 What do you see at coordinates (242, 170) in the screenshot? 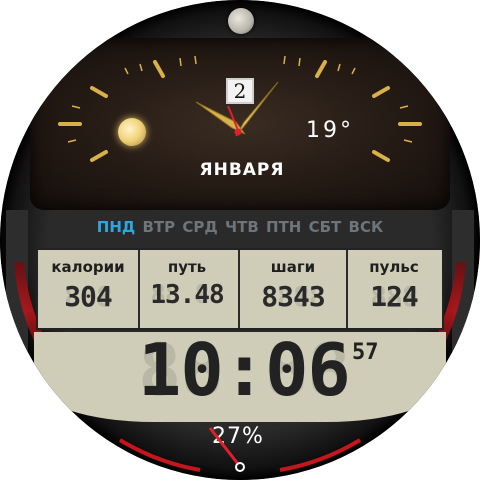
I see `month-name: ЯНВАРЯ` at bounding box center [242, 170].